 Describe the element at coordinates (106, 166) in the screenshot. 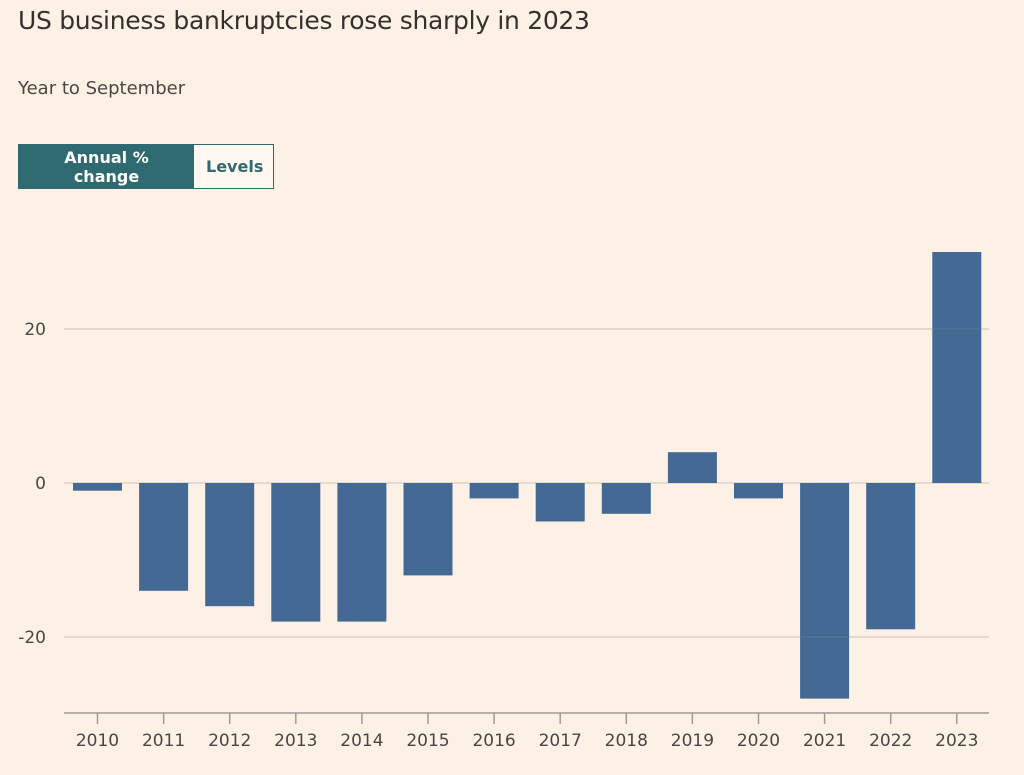

I see `annual-change-tab: Annual % change` at that location.